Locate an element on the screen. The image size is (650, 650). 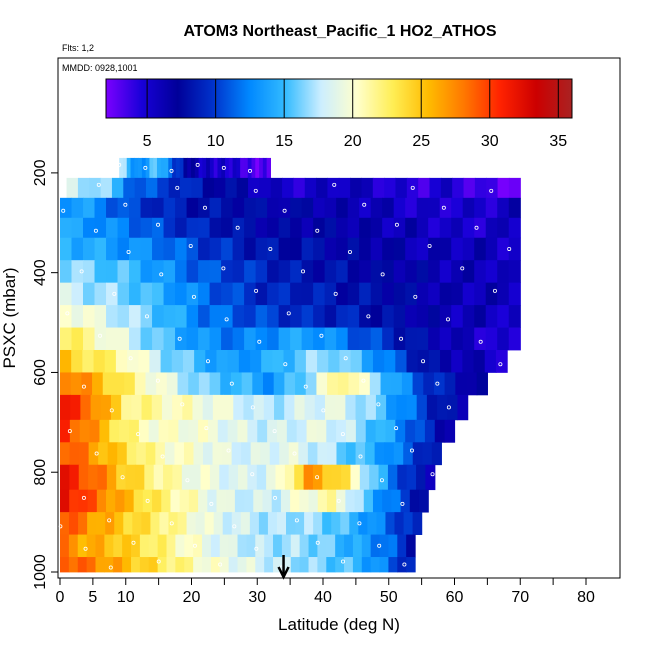
colorbar-gradient is located at coordinates (339, 98).